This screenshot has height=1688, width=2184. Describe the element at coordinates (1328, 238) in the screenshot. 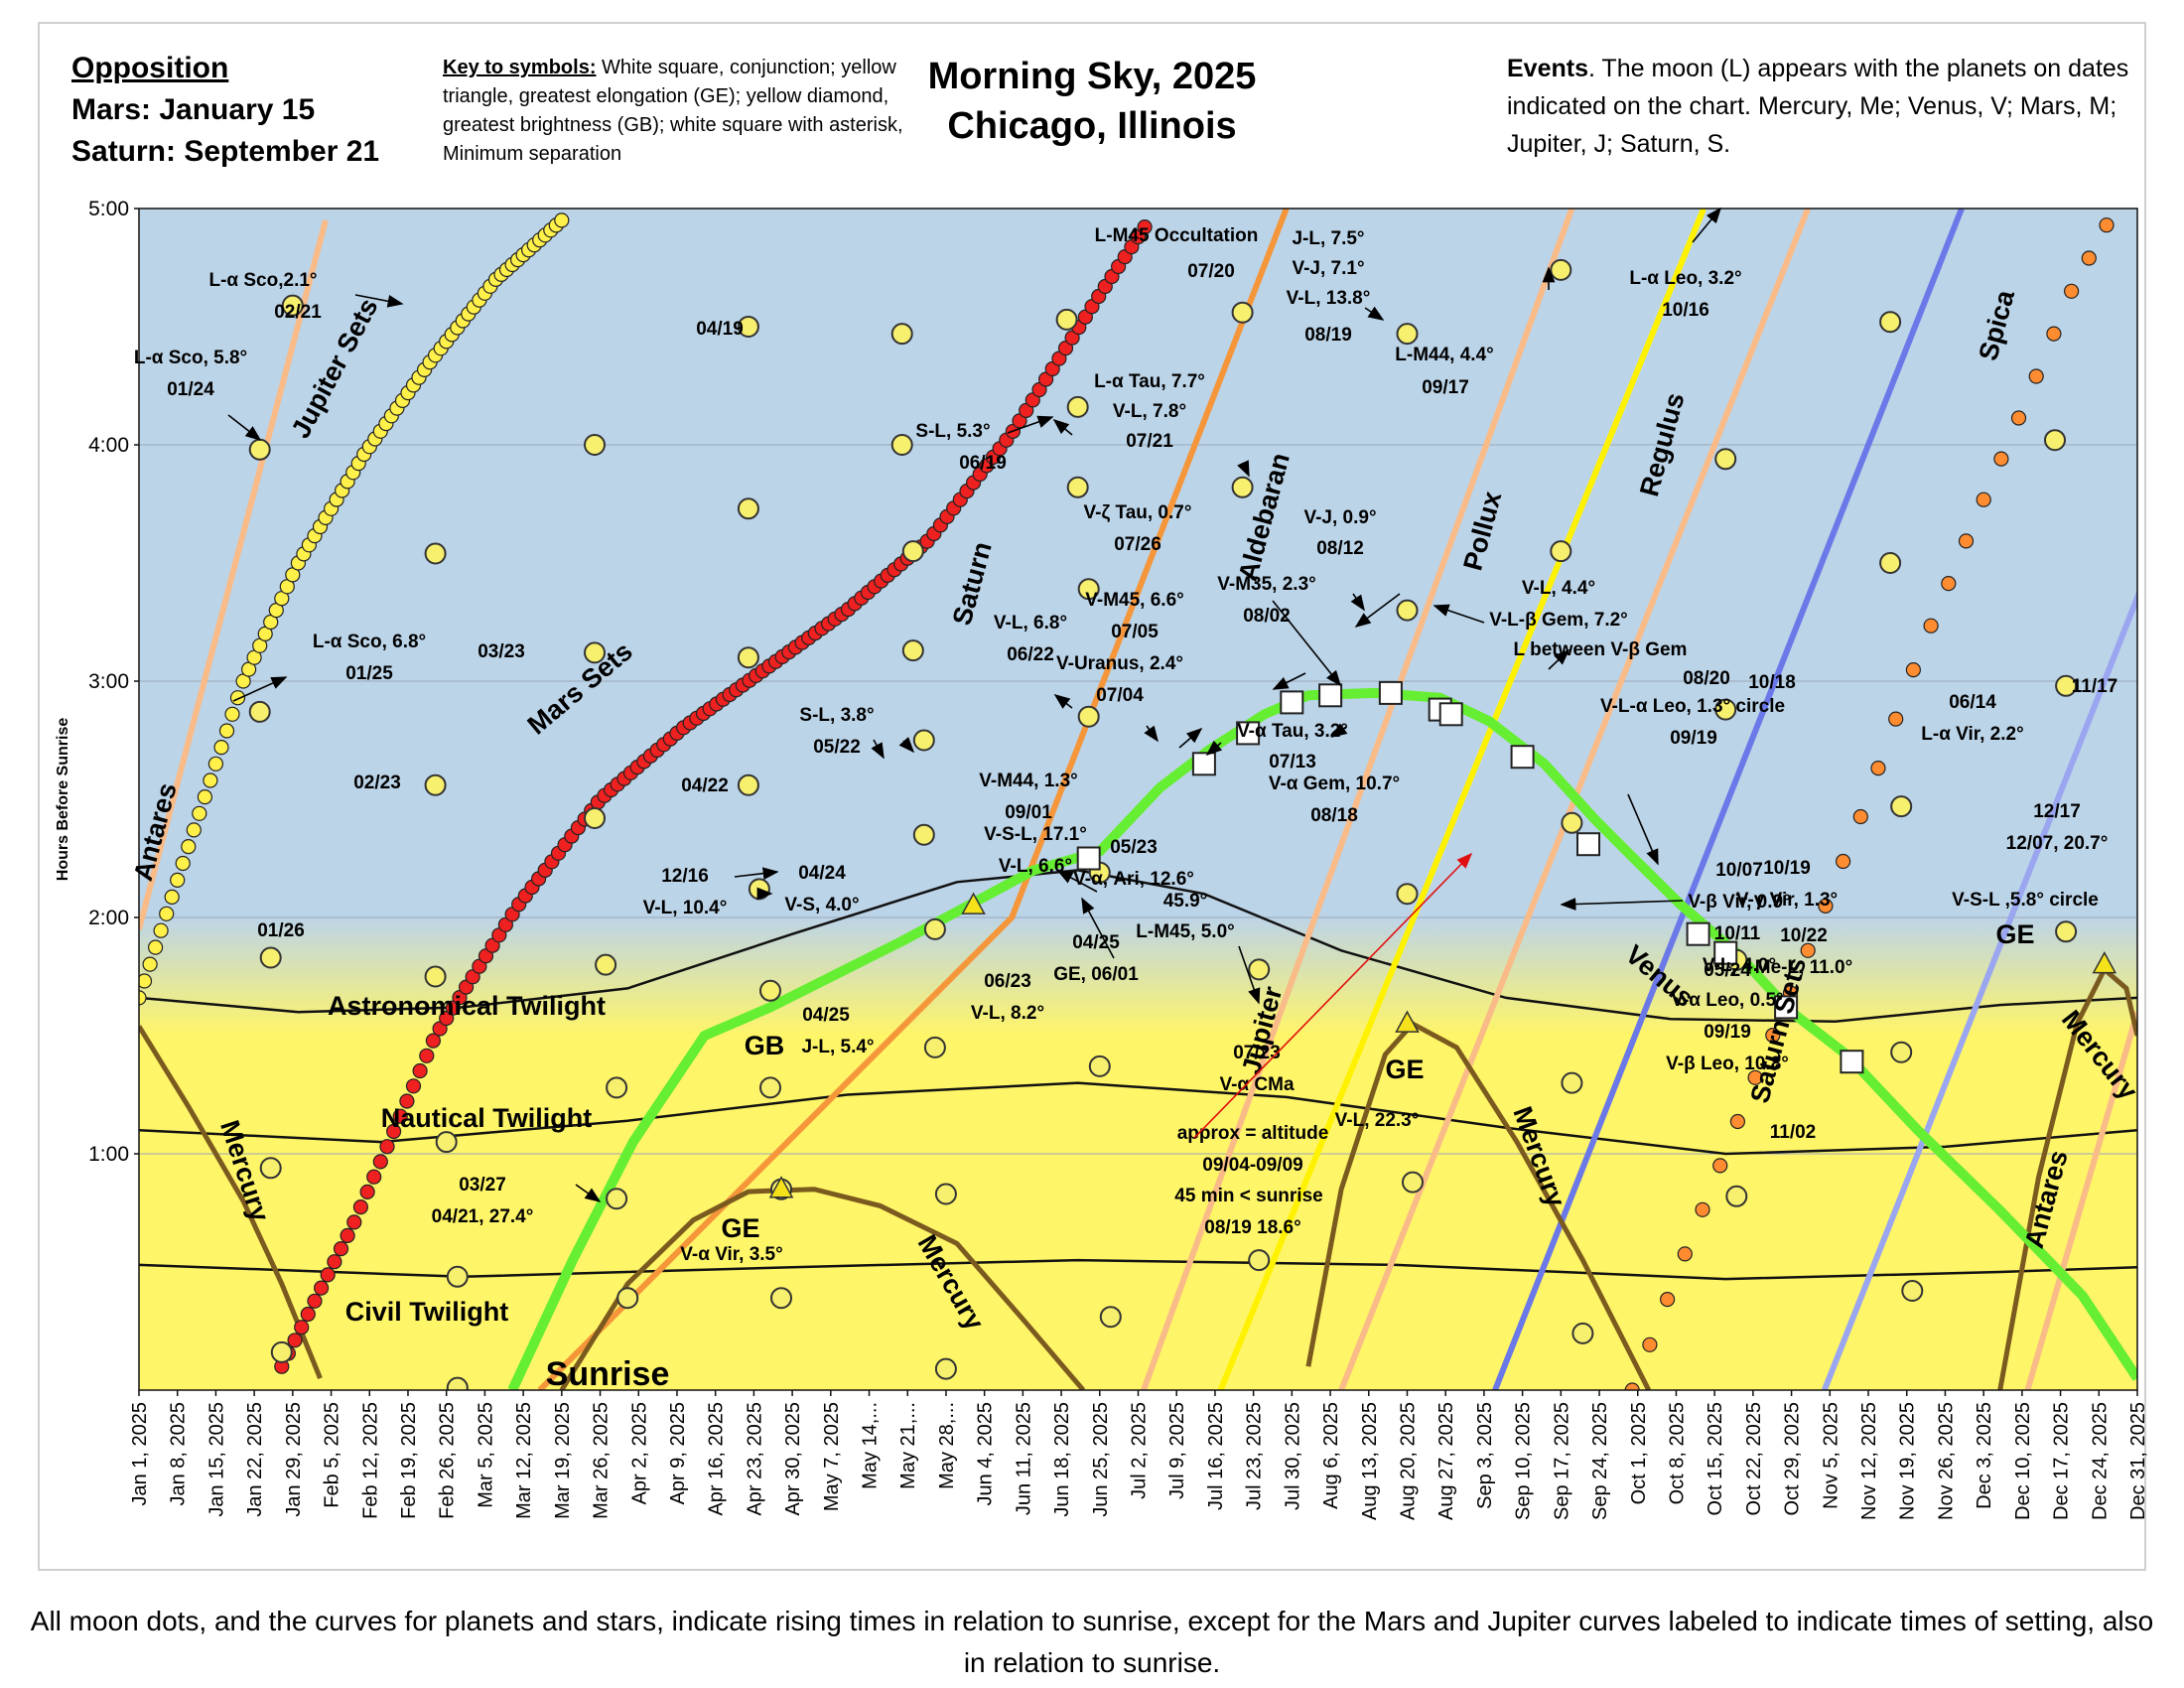

I see `annotation-label: J-L, 7.5°` at that location.